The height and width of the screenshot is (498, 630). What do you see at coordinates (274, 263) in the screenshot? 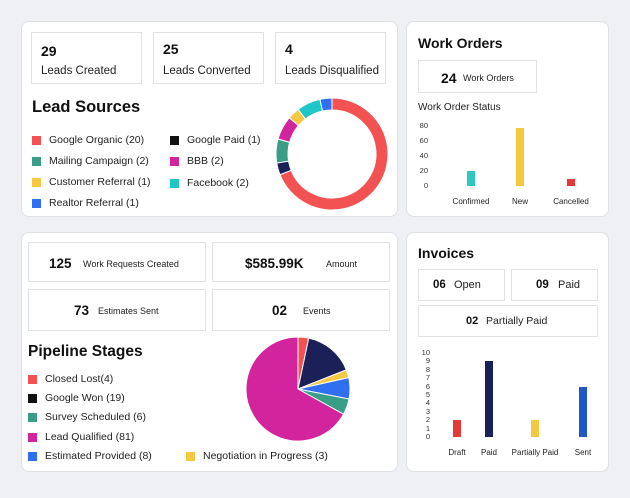
I see `stat-value: $585.99K` at bounding box center [274, 263].